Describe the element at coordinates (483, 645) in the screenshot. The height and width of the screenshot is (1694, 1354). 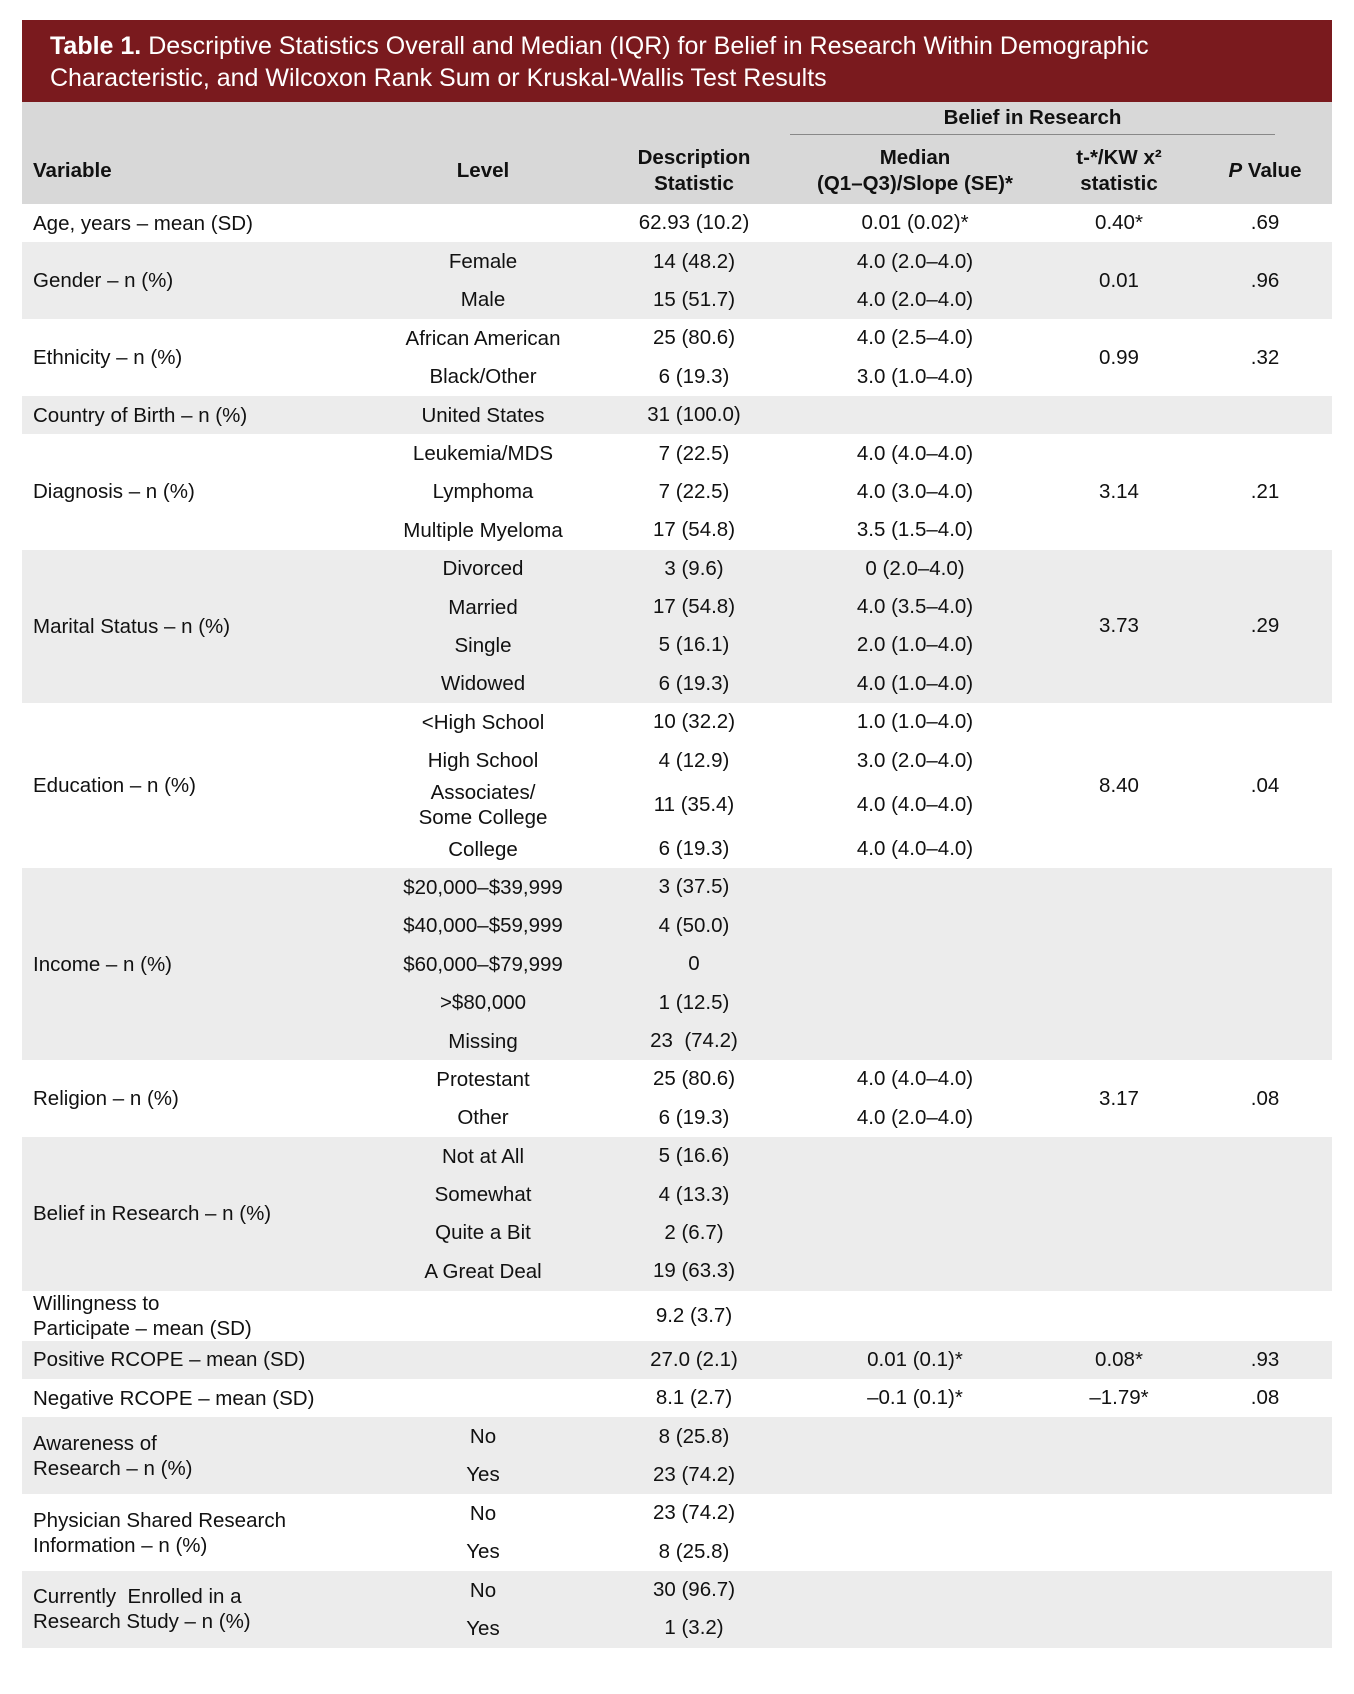
I see `cell-line: Single` at that location.